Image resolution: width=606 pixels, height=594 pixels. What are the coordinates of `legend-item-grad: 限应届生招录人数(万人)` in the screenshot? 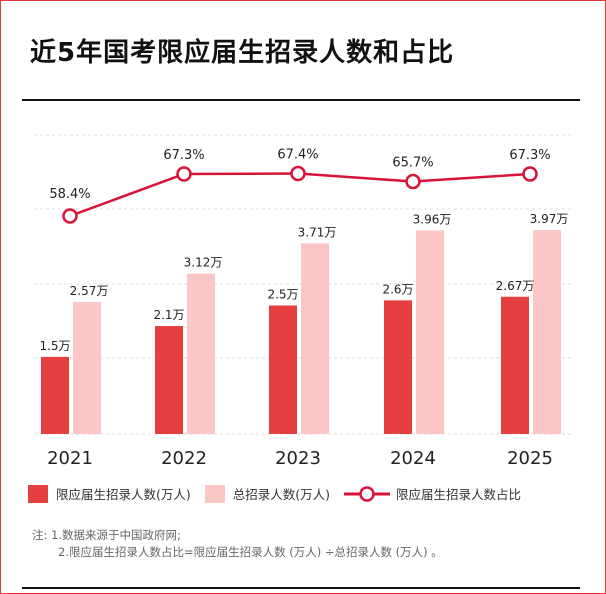 It's located at (109, 493).